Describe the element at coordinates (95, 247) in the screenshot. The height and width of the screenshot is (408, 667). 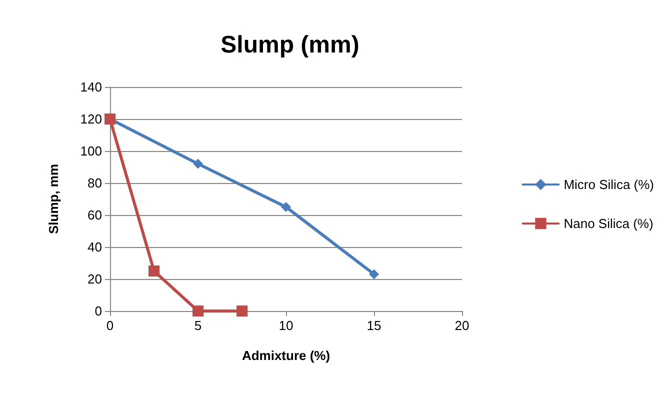
I see `y-tick-label: 40` at that location.